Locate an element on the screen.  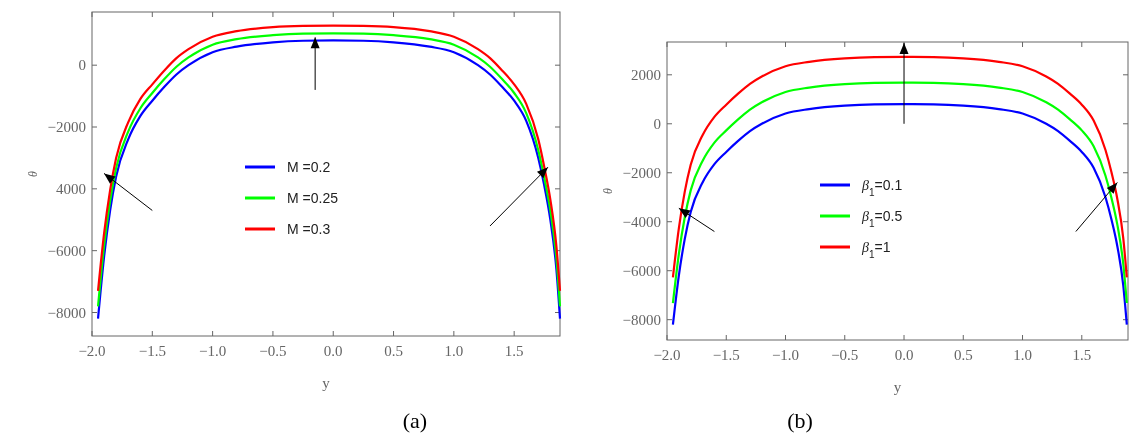
y-tick-label: 2000 is located at coordinates (646, 74).